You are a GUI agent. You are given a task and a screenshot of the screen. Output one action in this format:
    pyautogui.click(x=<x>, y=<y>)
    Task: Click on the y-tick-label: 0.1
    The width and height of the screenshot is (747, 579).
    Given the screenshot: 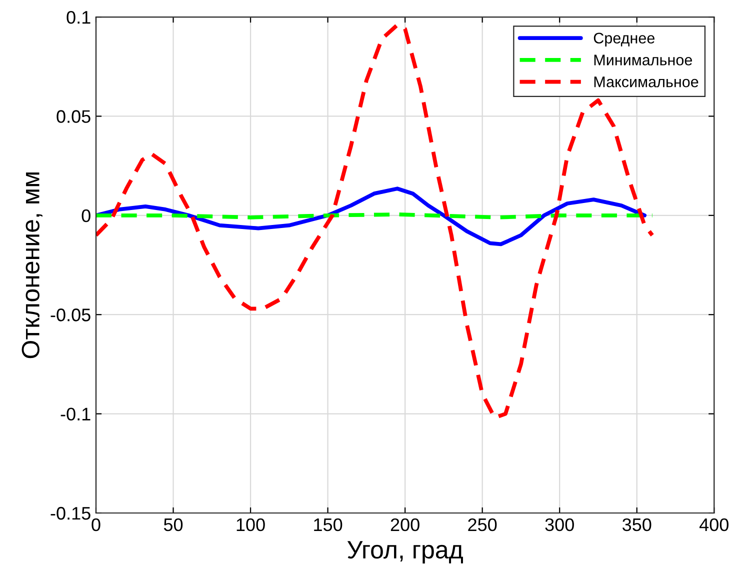 What is the action you would take?
    pyautogui.click(x=78, y=17)
    